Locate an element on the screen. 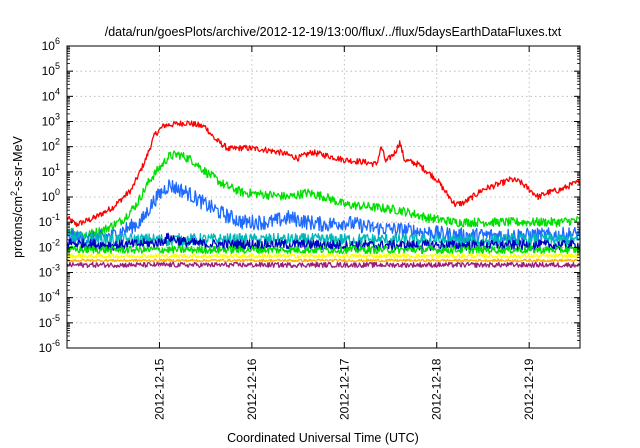 The image size is (640, 448). y-tick-label: 10⁴ is located at coordinates (51, 94).